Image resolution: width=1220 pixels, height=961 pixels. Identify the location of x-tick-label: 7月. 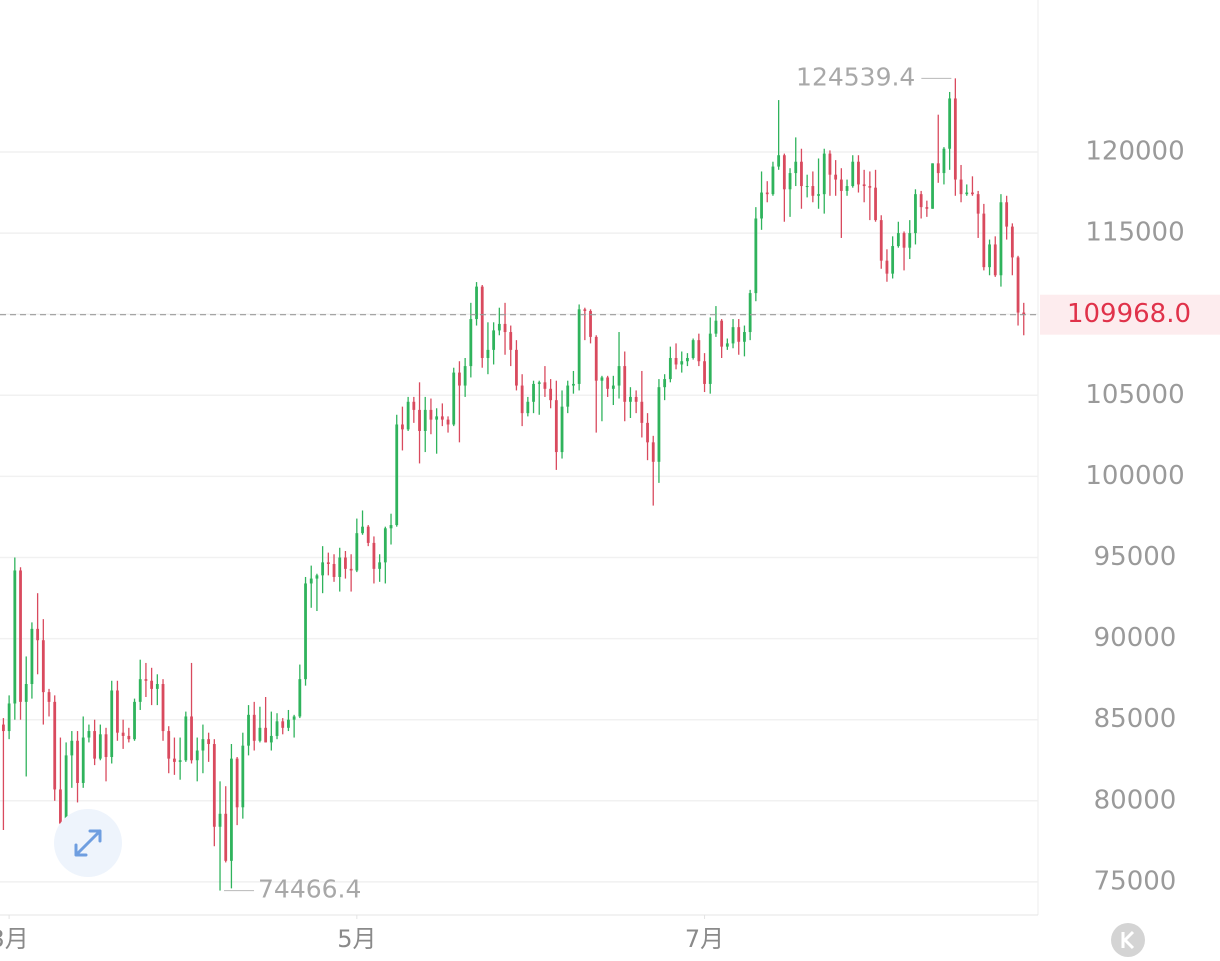
(704, 939).